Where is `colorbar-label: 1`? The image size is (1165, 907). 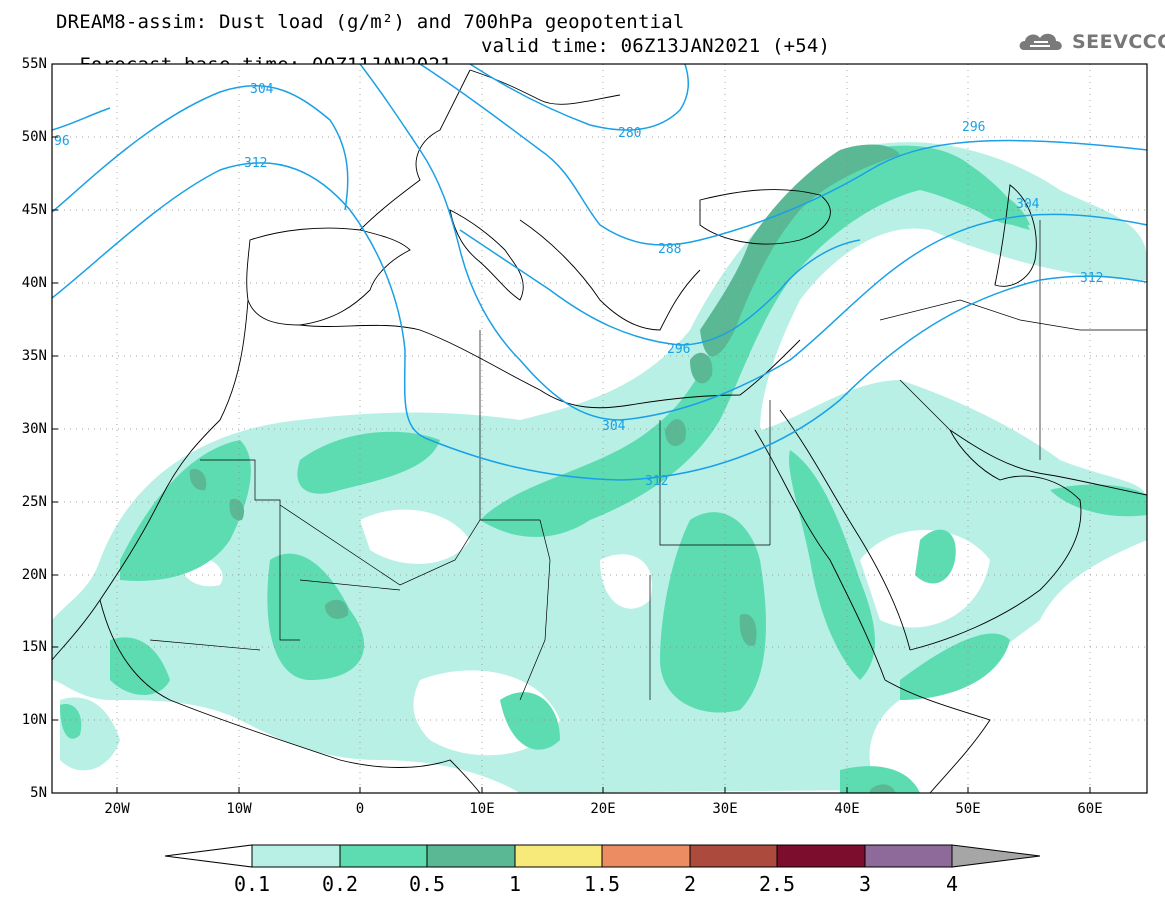
colorbar-label: 1 is located at coordinates (515, 884).